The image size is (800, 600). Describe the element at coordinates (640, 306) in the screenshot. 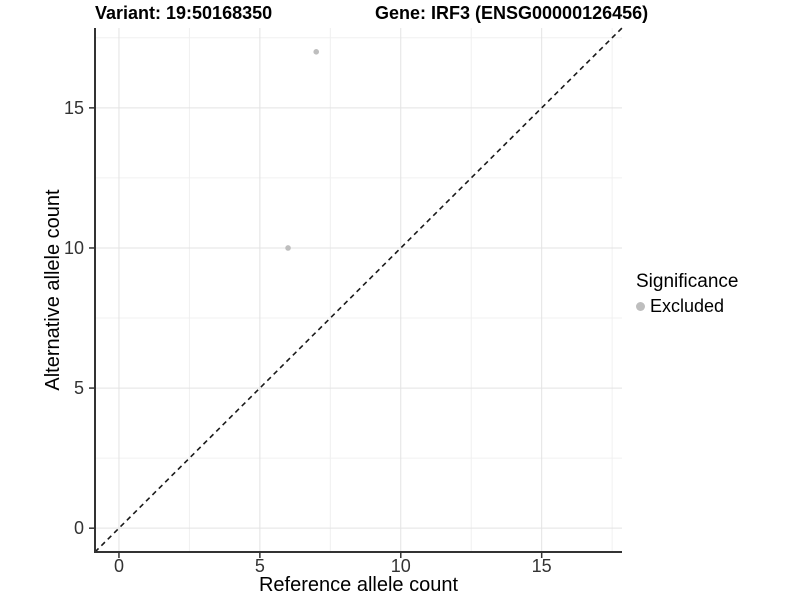

I see `legend-point-icon` at that location.